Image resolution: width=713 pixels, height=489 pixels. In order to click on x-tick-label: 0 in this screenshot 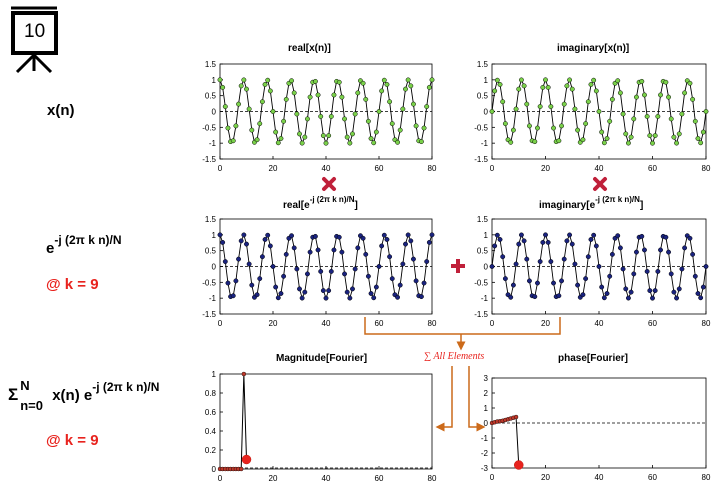, I will do `click(220, 478)`.